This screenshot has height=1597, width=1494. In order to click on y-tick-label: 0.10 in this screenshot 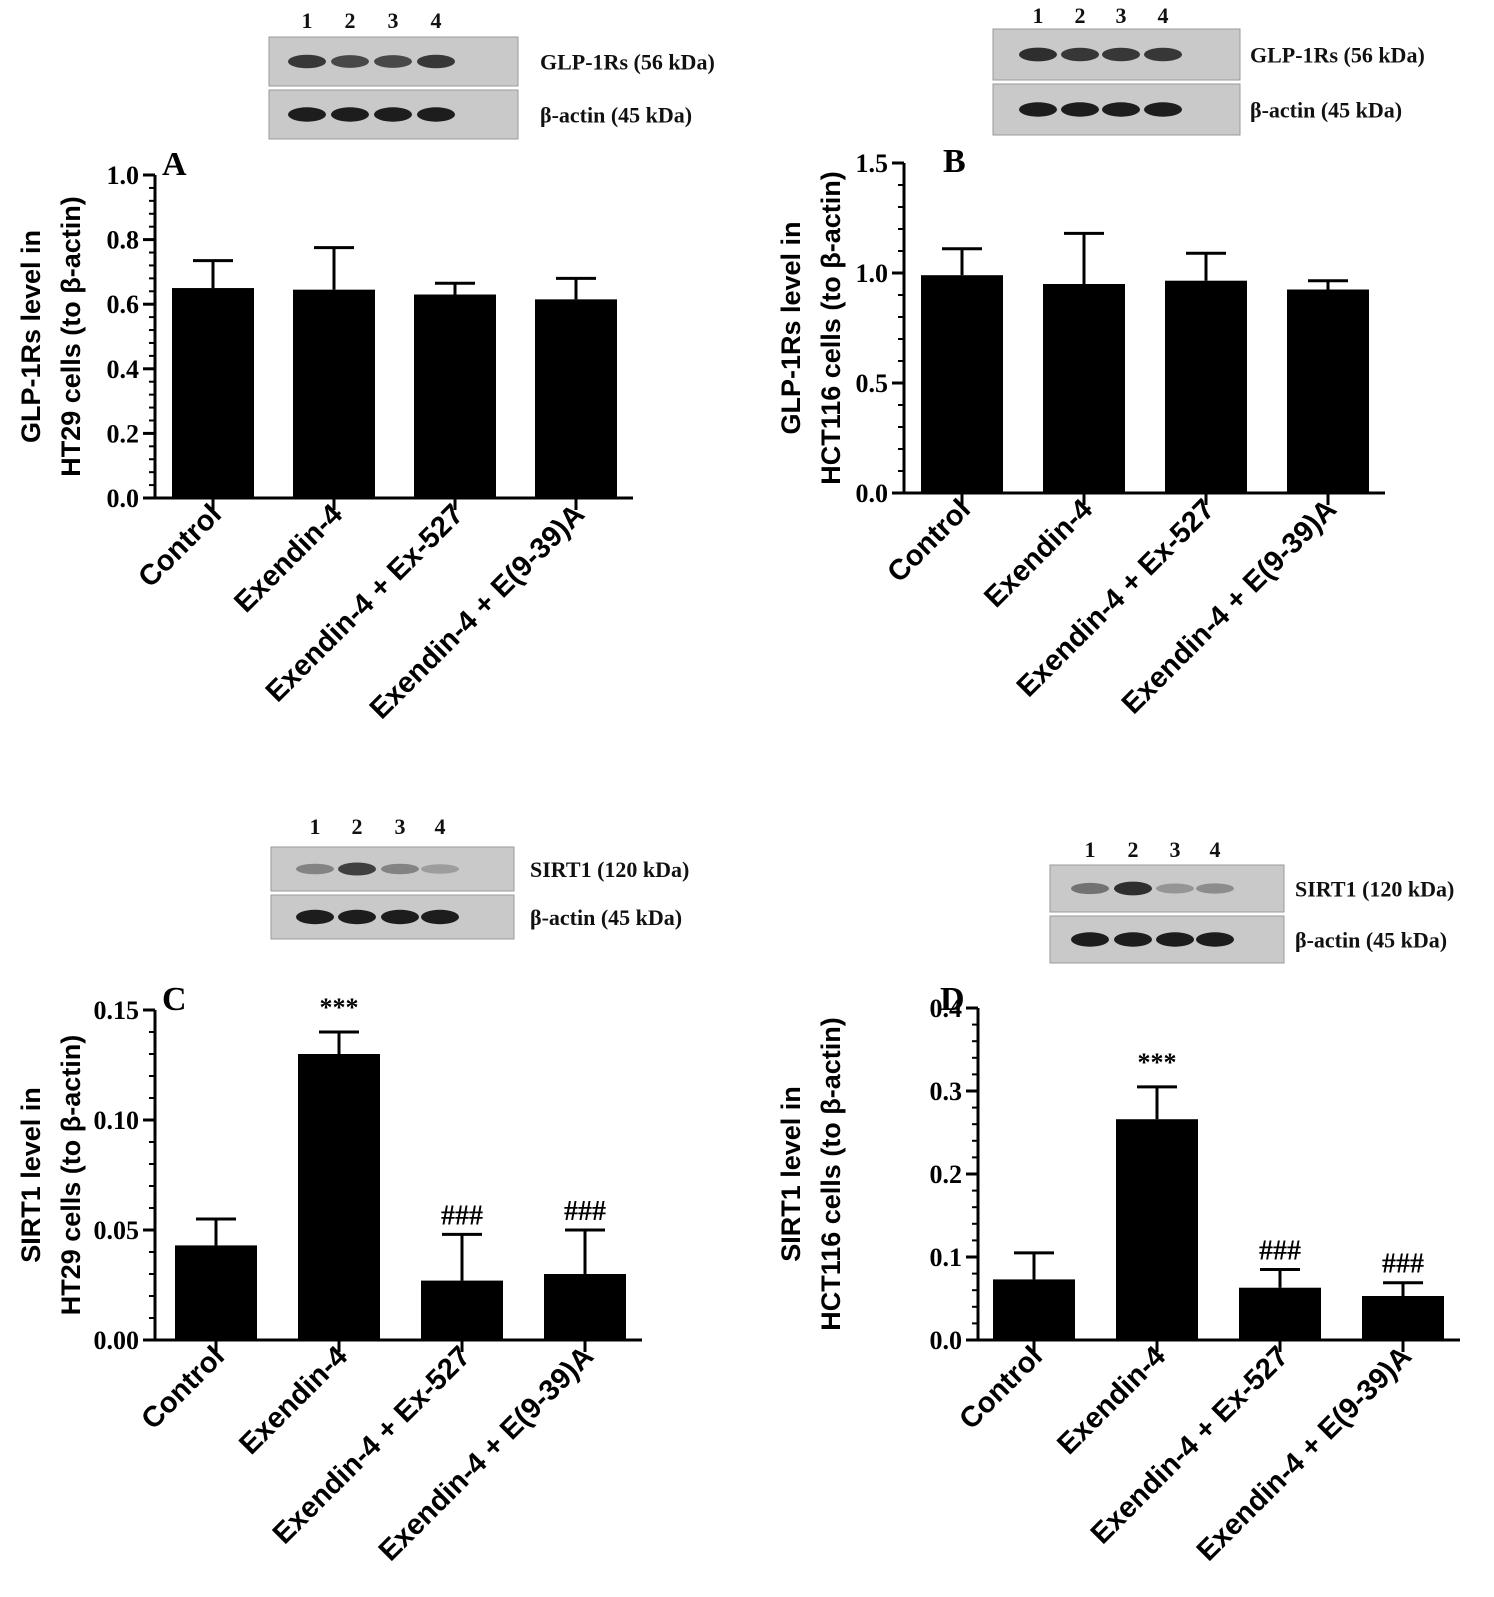, I will do `click(117, 1120)`.